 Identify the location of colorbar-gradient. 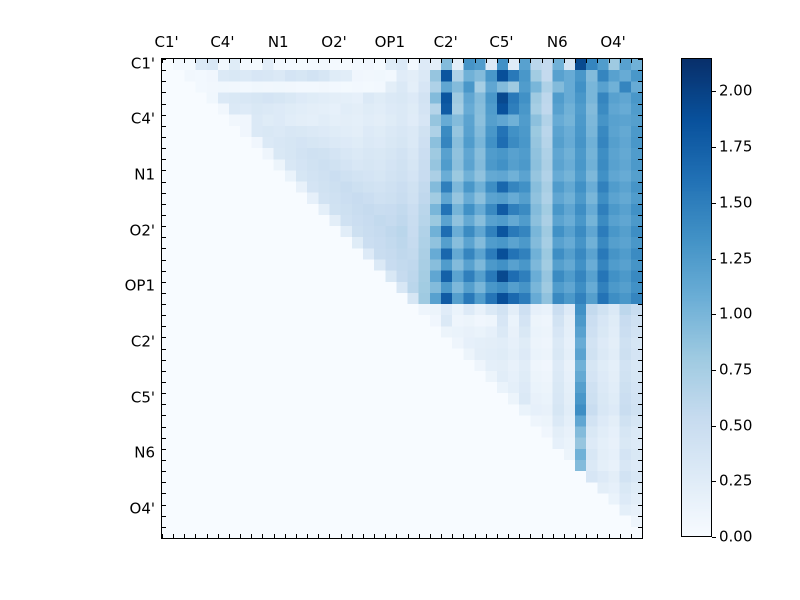
(696, 297).